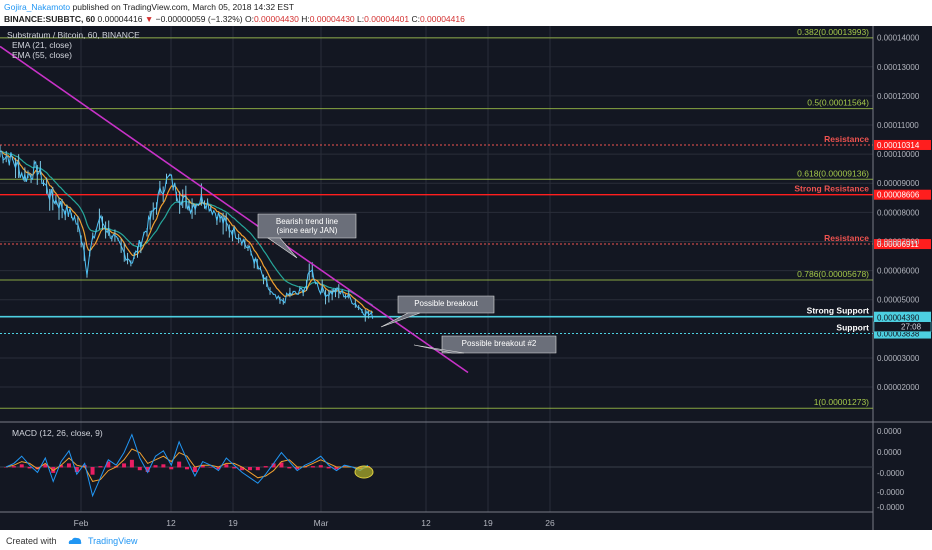 This screenshot has width=932, height=550. What do you see at coordinates (898, 387) in the screenshot?
I see `y-tick-label: 0.00002000` at bounding box center [898, 387].